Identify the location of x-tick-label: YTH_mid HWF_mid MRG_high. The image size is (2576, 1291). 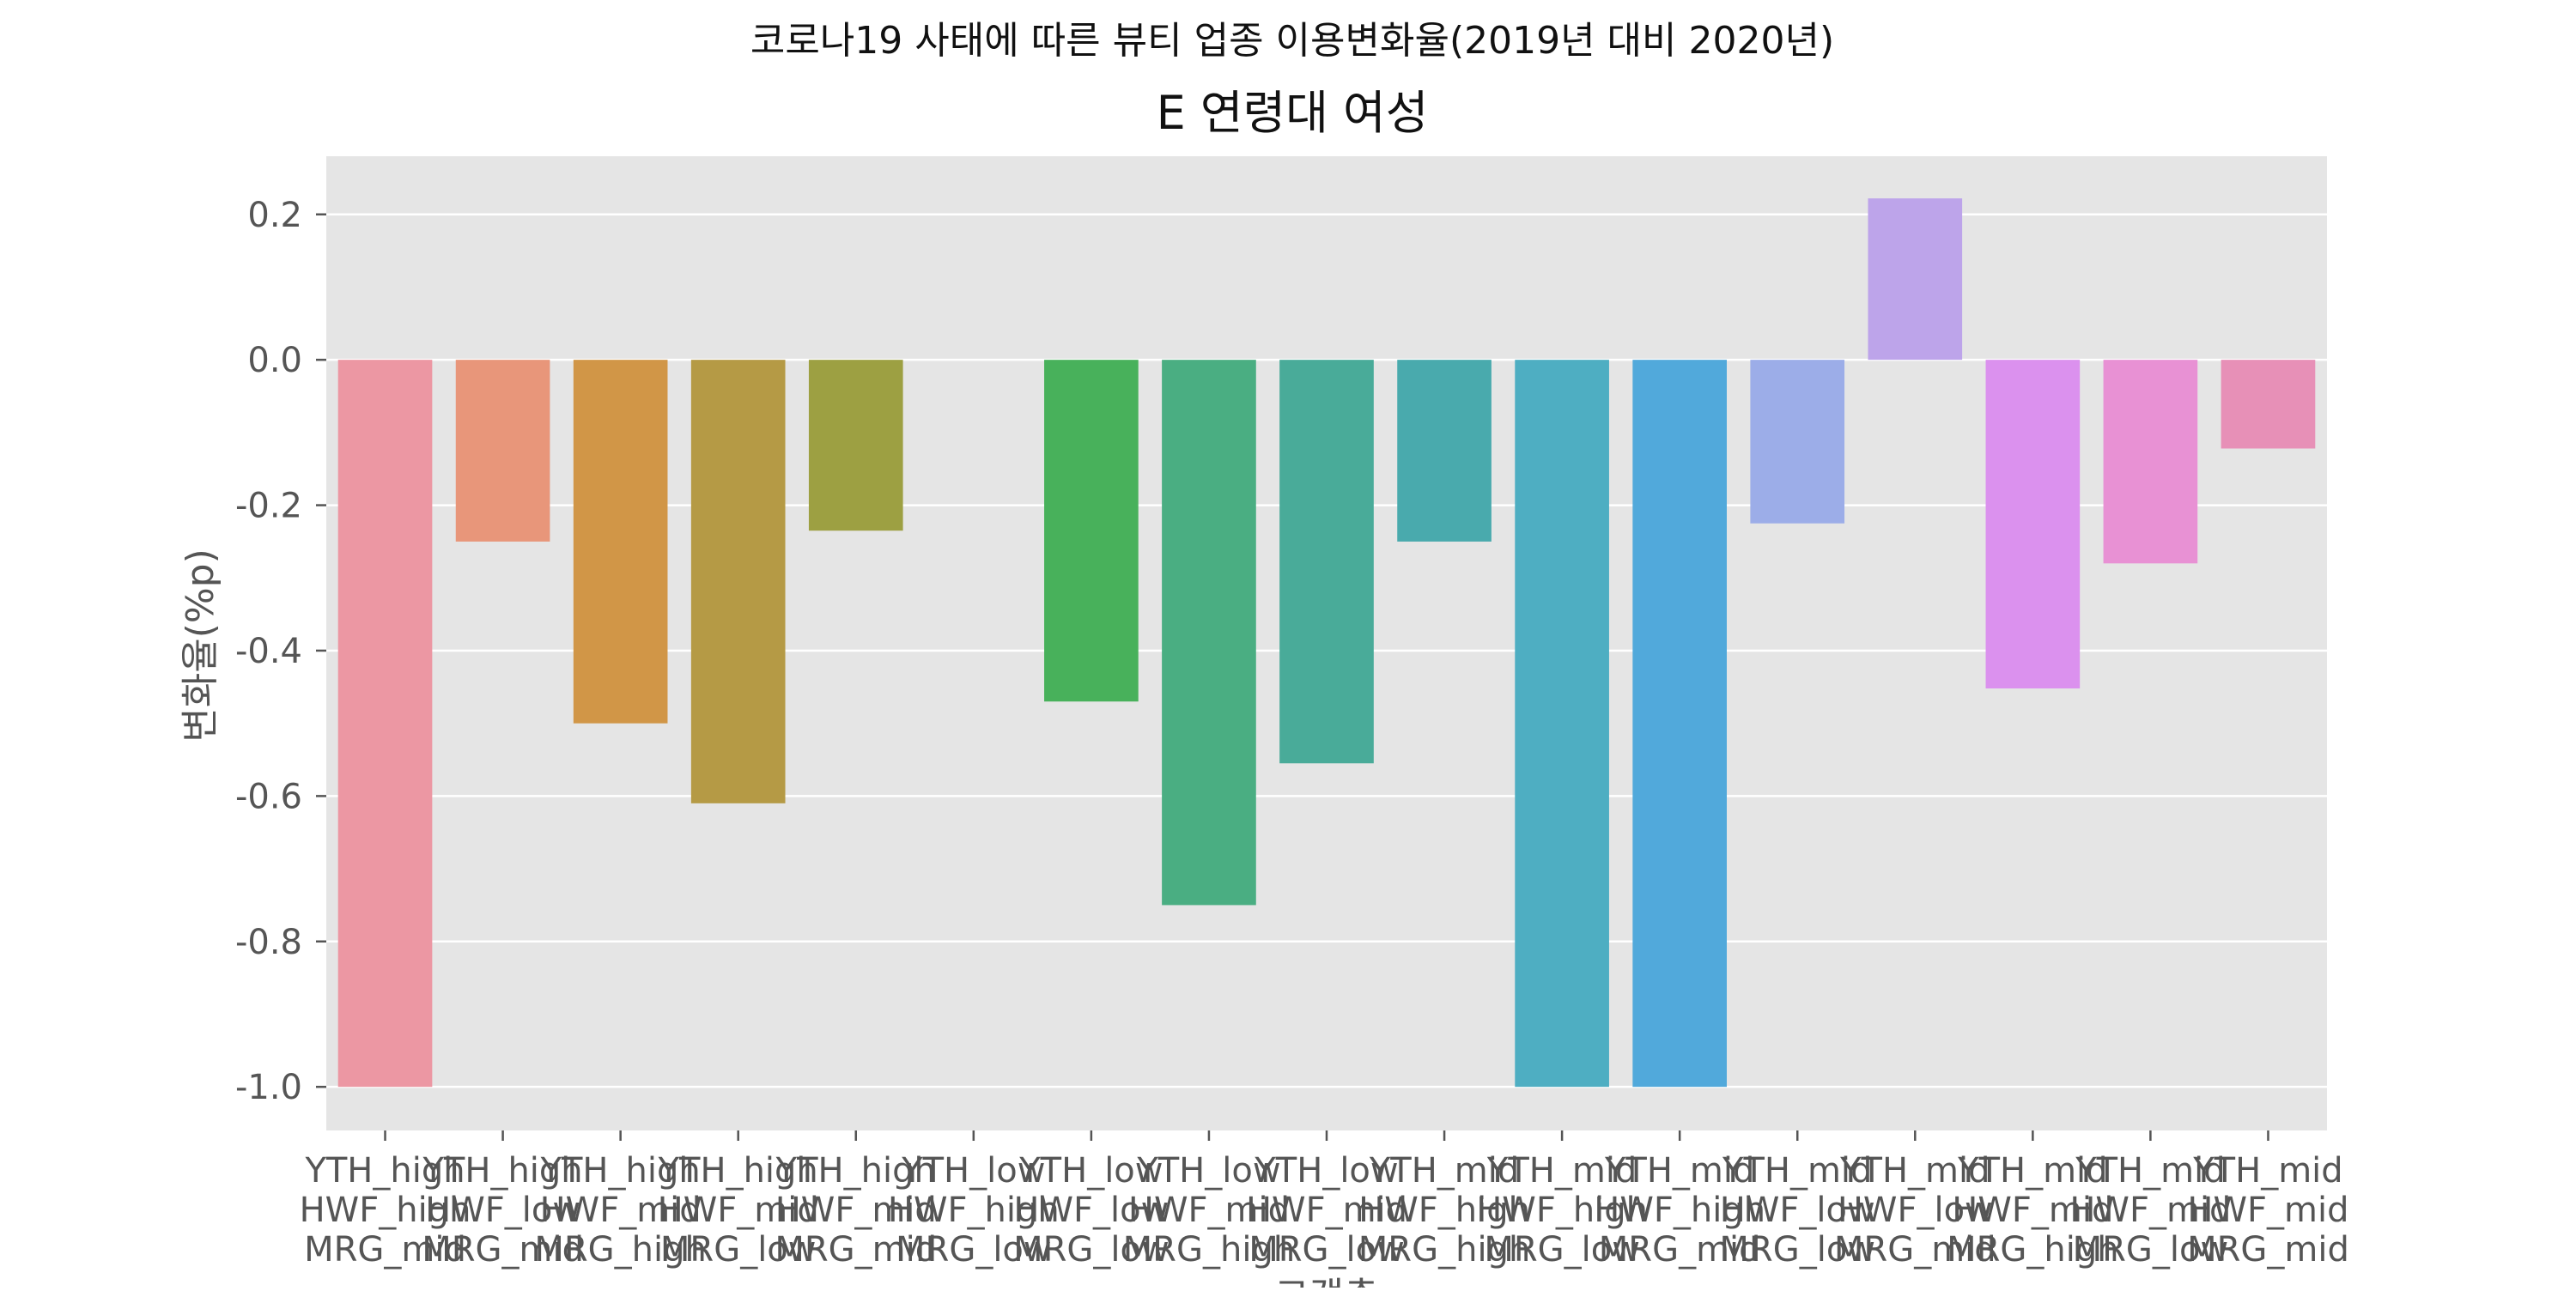
(2033, 1211).